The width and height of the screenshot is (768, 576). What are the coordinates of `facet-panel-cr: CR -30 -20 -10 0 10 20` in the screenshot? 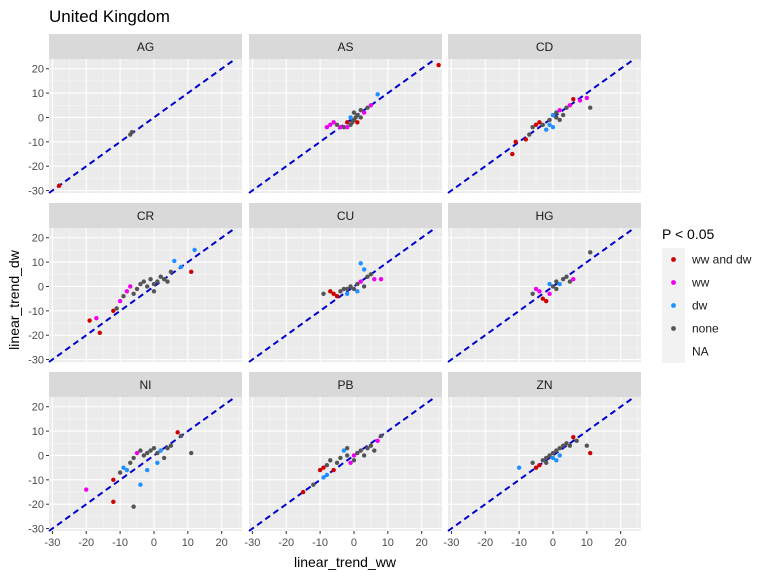 It's located at (135, 285).